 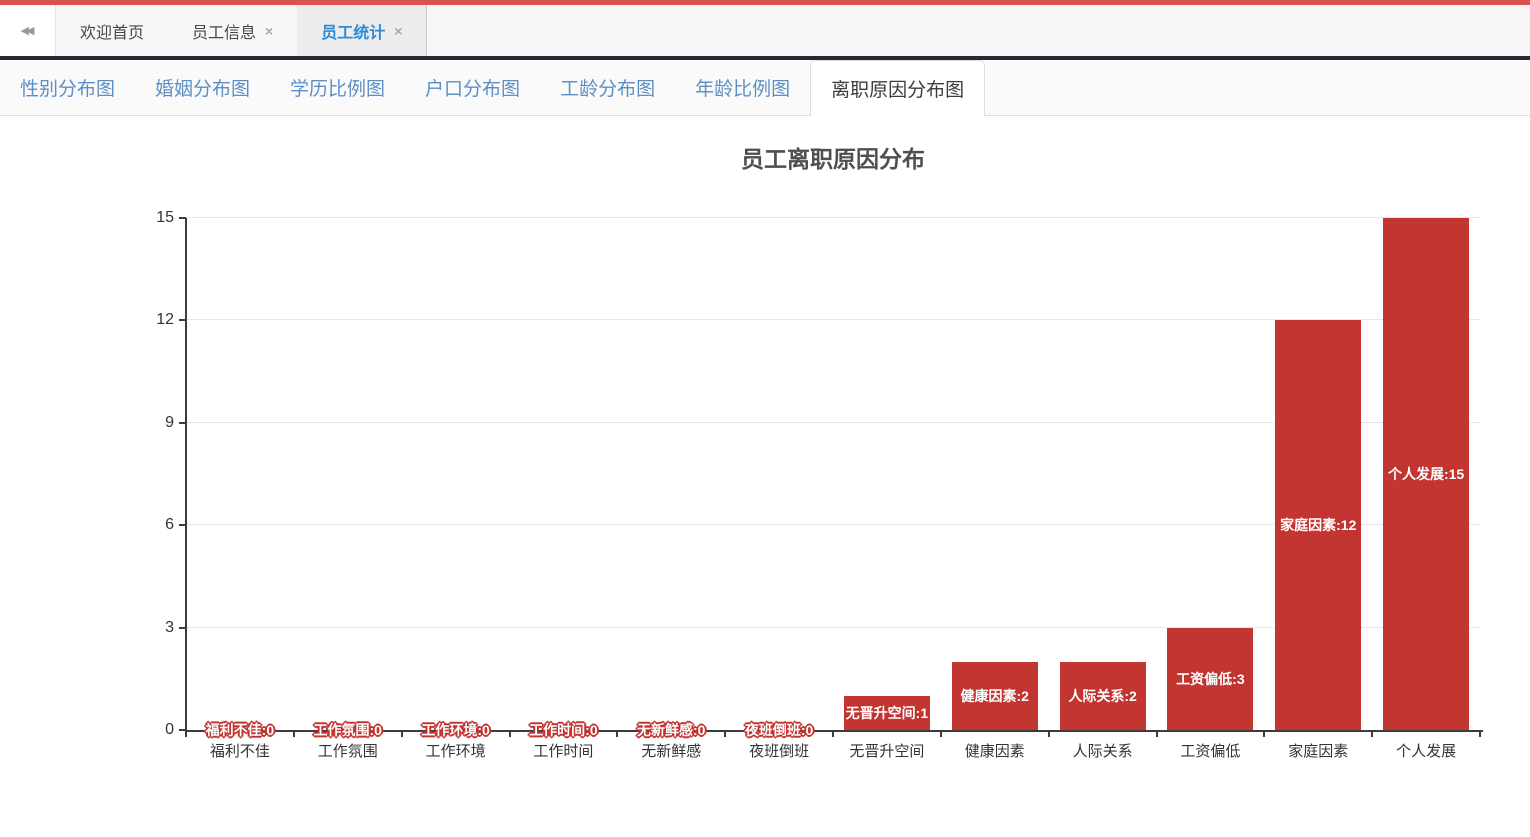 I want to click on sub-tab-label: 性别分布图, so click(x=68, y=89).